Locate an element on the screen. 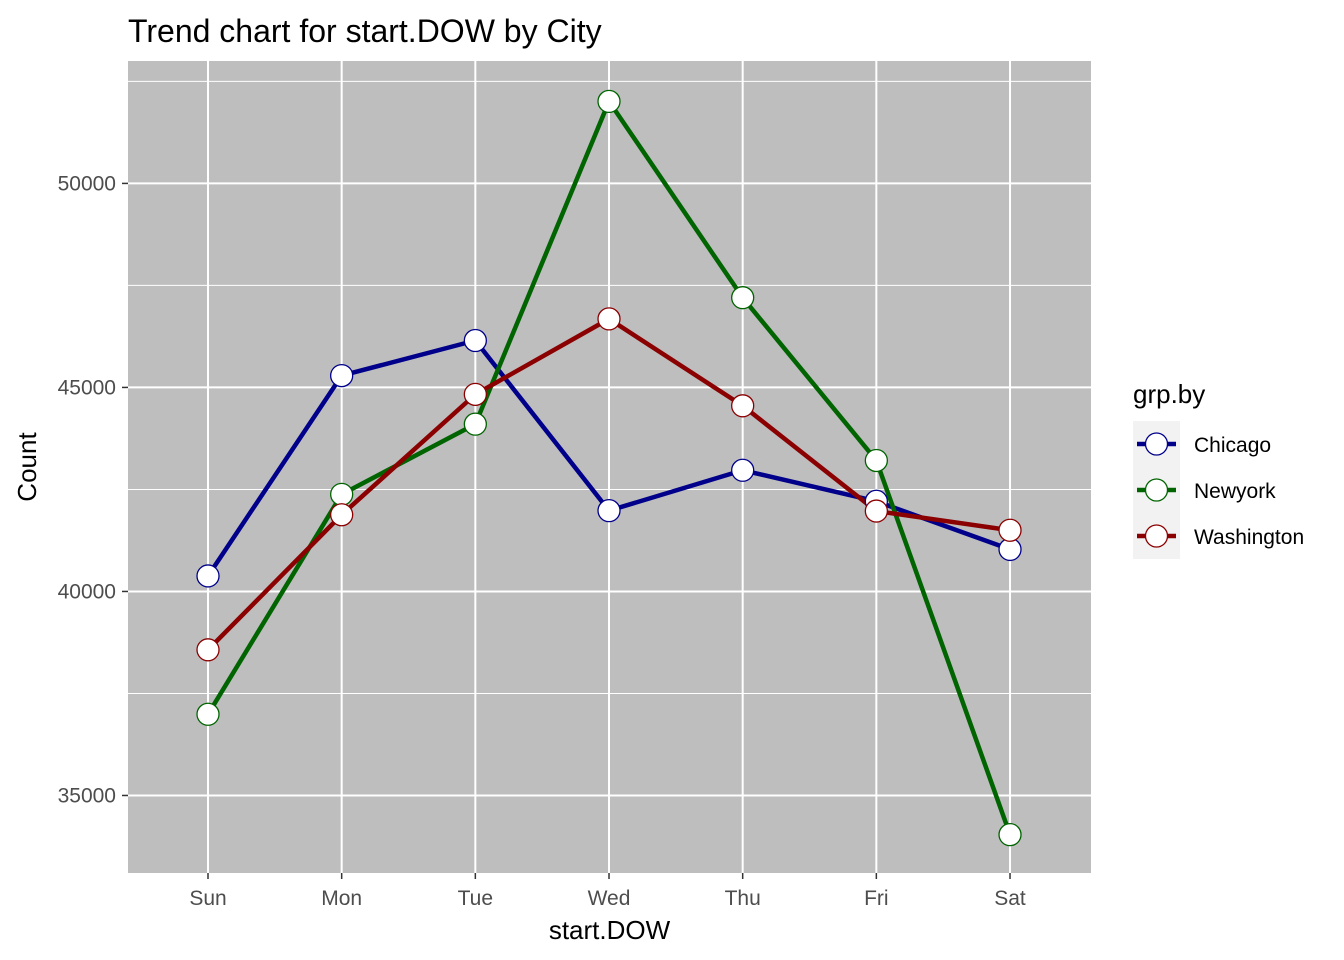 Image resolution: width=1344 pixels, height=960 pixels. y-tick-label: 35000 is located at coordinates (87, 795).